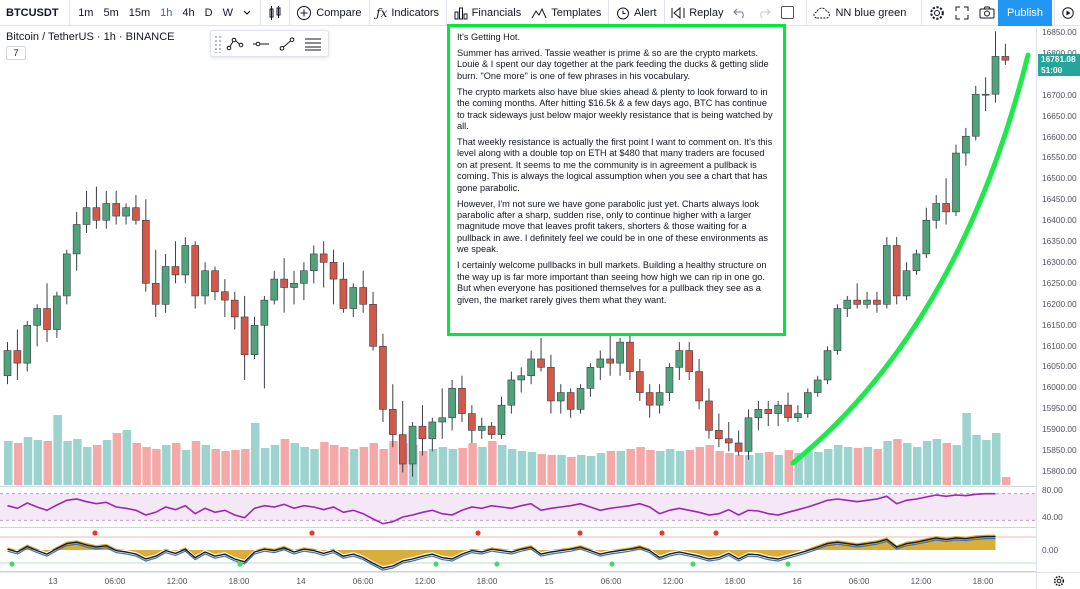 The width and height of the screenshot is (1080, 589). What do you see at coordinates (227, 12) in the screenshot?
I see `interval-w: W` at bounding box center [227, 12].